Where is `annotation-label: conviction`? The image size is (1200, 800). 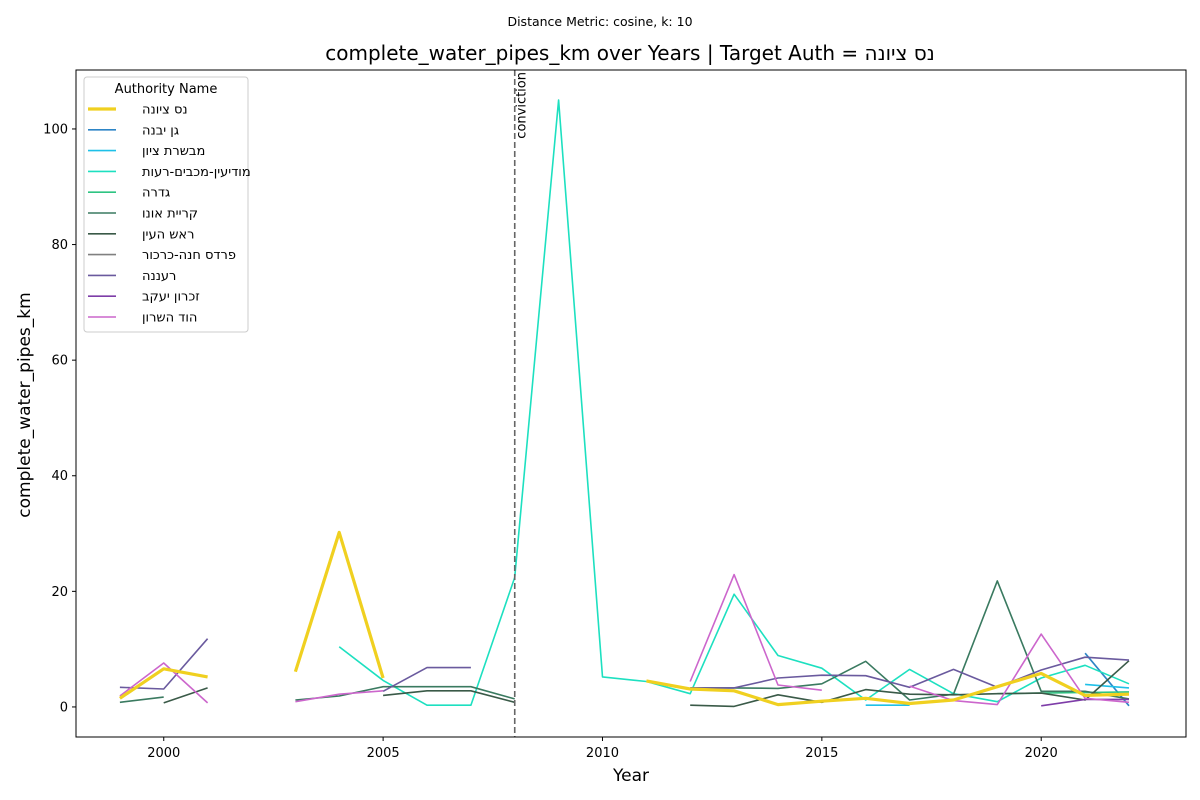 annotation-label: conviction is located at coordinates (522, 105).